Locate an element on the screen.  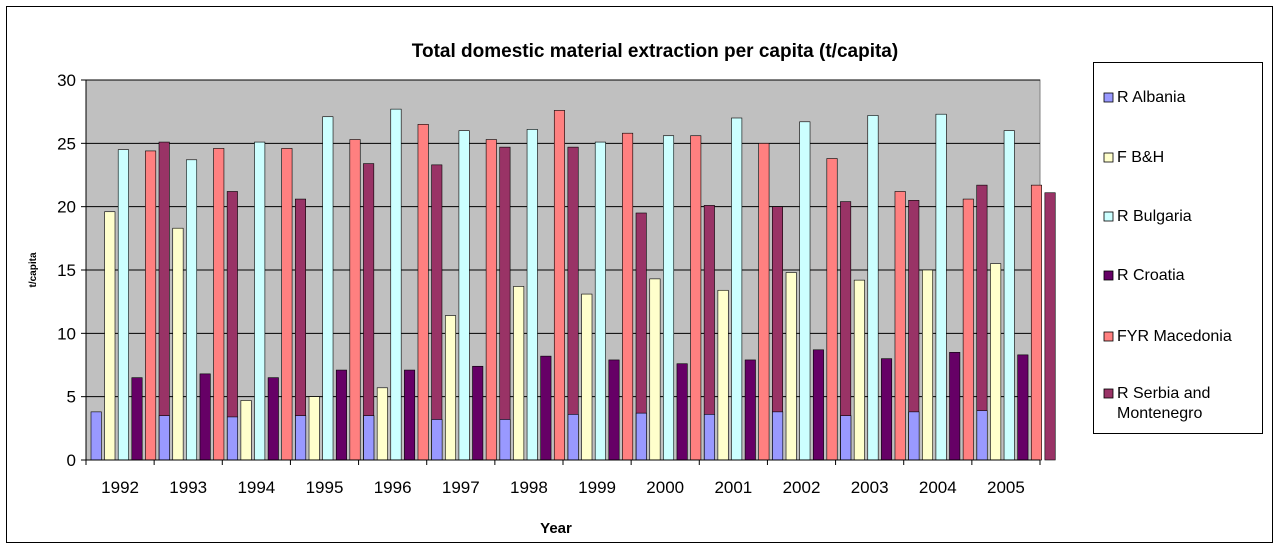
y-tick-label: 10 is located at coordinates (66, 333).